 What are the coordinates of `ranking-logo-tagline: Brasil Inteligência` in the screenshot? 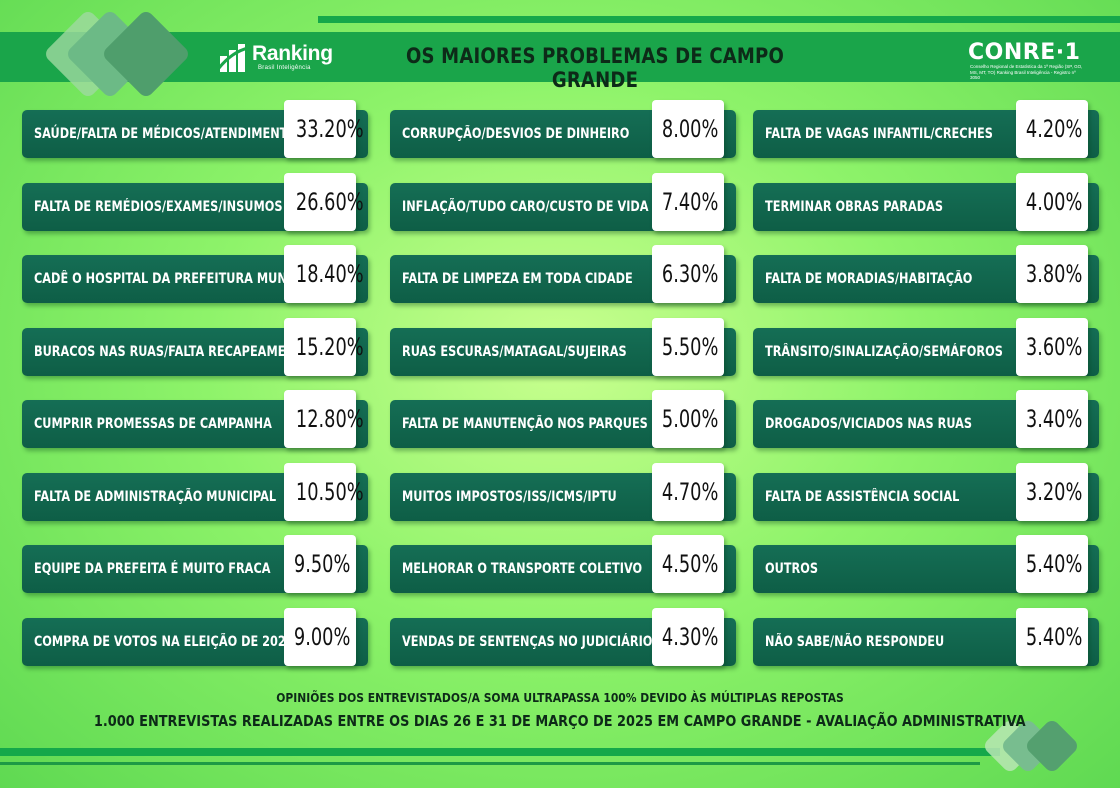 It's located at (284, 68).